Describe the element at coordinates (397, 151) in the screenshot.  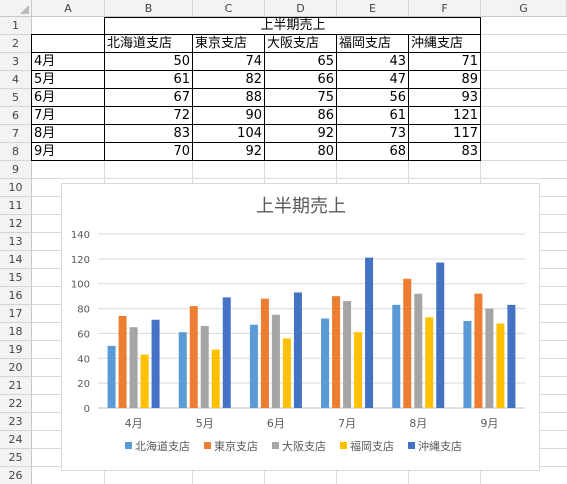
I see `value-cell: 68` at that location.